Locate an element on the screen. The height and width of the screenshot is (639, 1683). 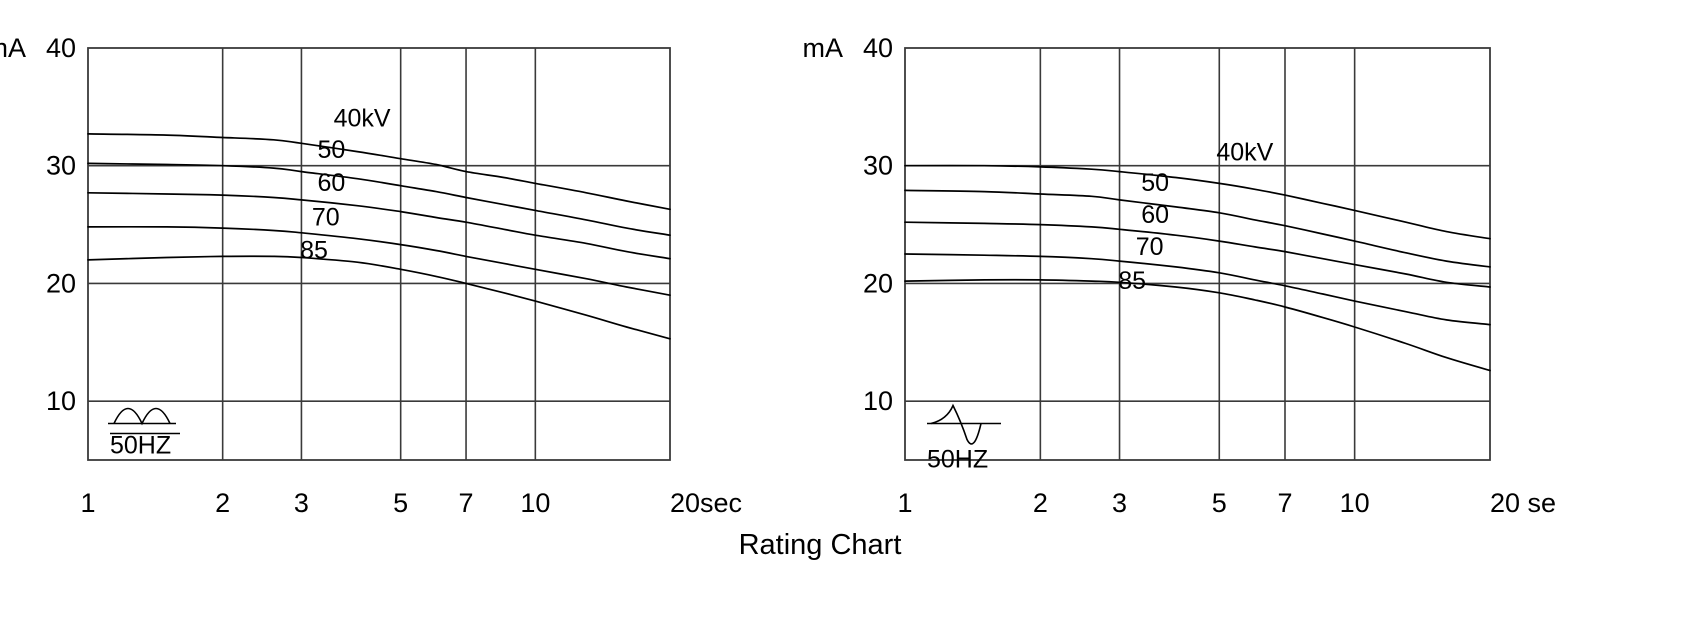
full-wave-rectified-icon is located at coordinates (142, 416).